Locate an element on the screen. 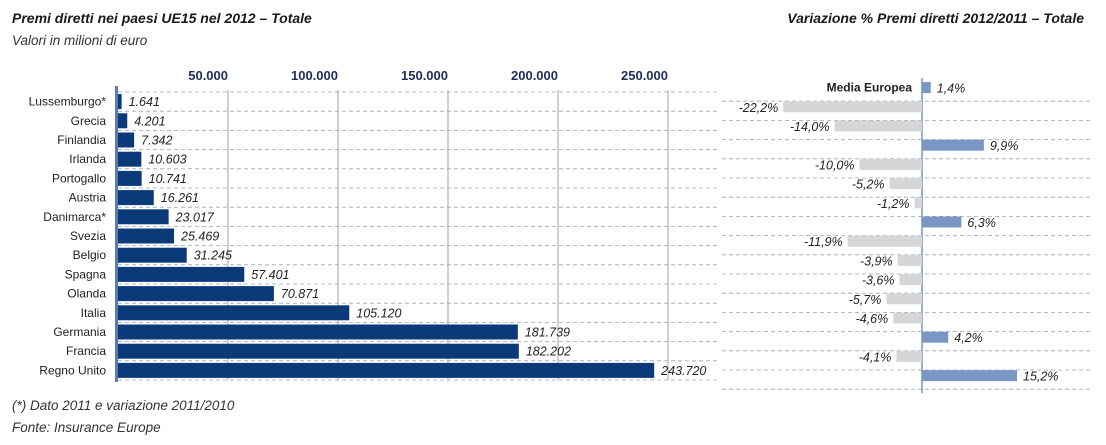 This screenshot has width=1106, height=445. data-label: 70.871 is located at coordinates (300, 294).